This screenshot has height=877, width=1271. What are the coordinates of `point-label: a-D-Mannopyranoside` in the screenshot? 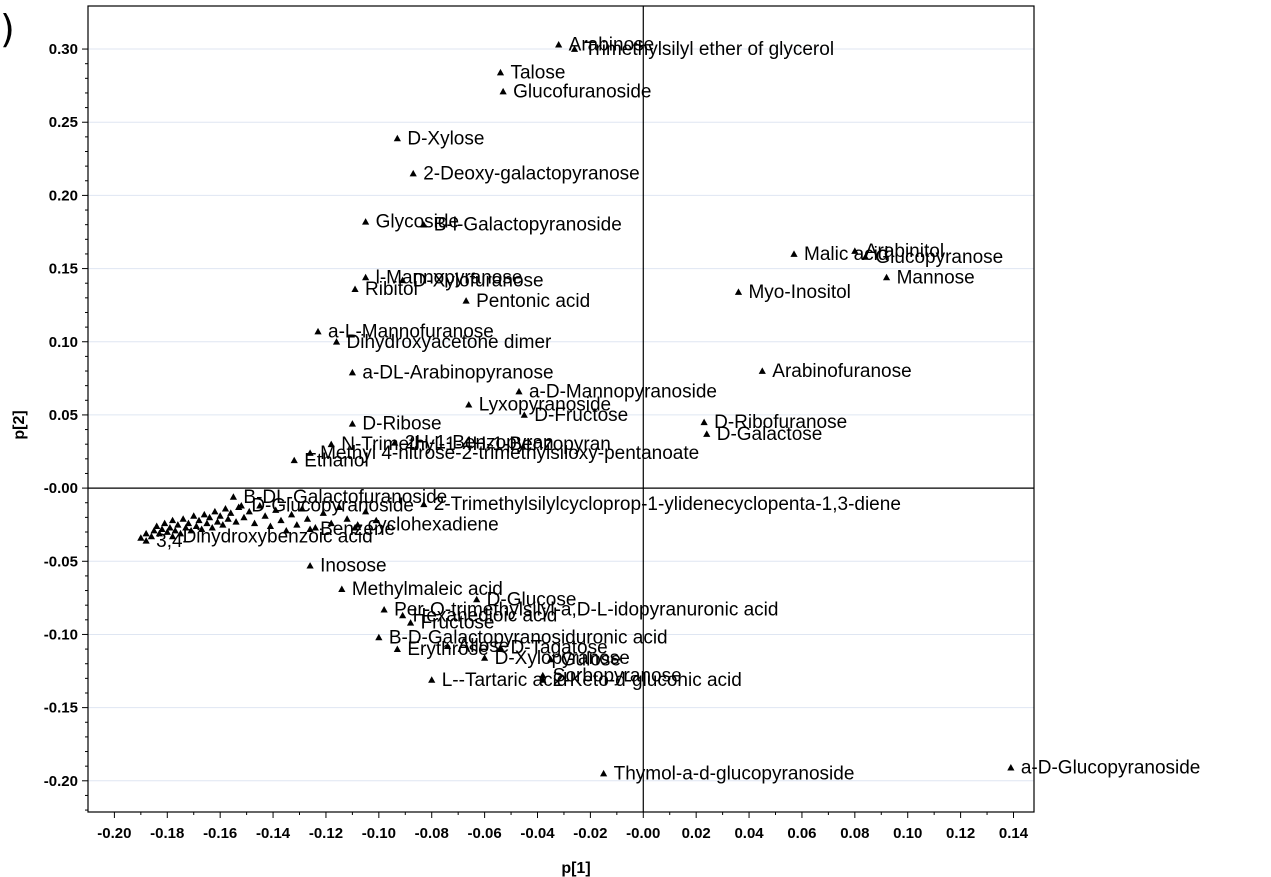 It's located at (623, 392).